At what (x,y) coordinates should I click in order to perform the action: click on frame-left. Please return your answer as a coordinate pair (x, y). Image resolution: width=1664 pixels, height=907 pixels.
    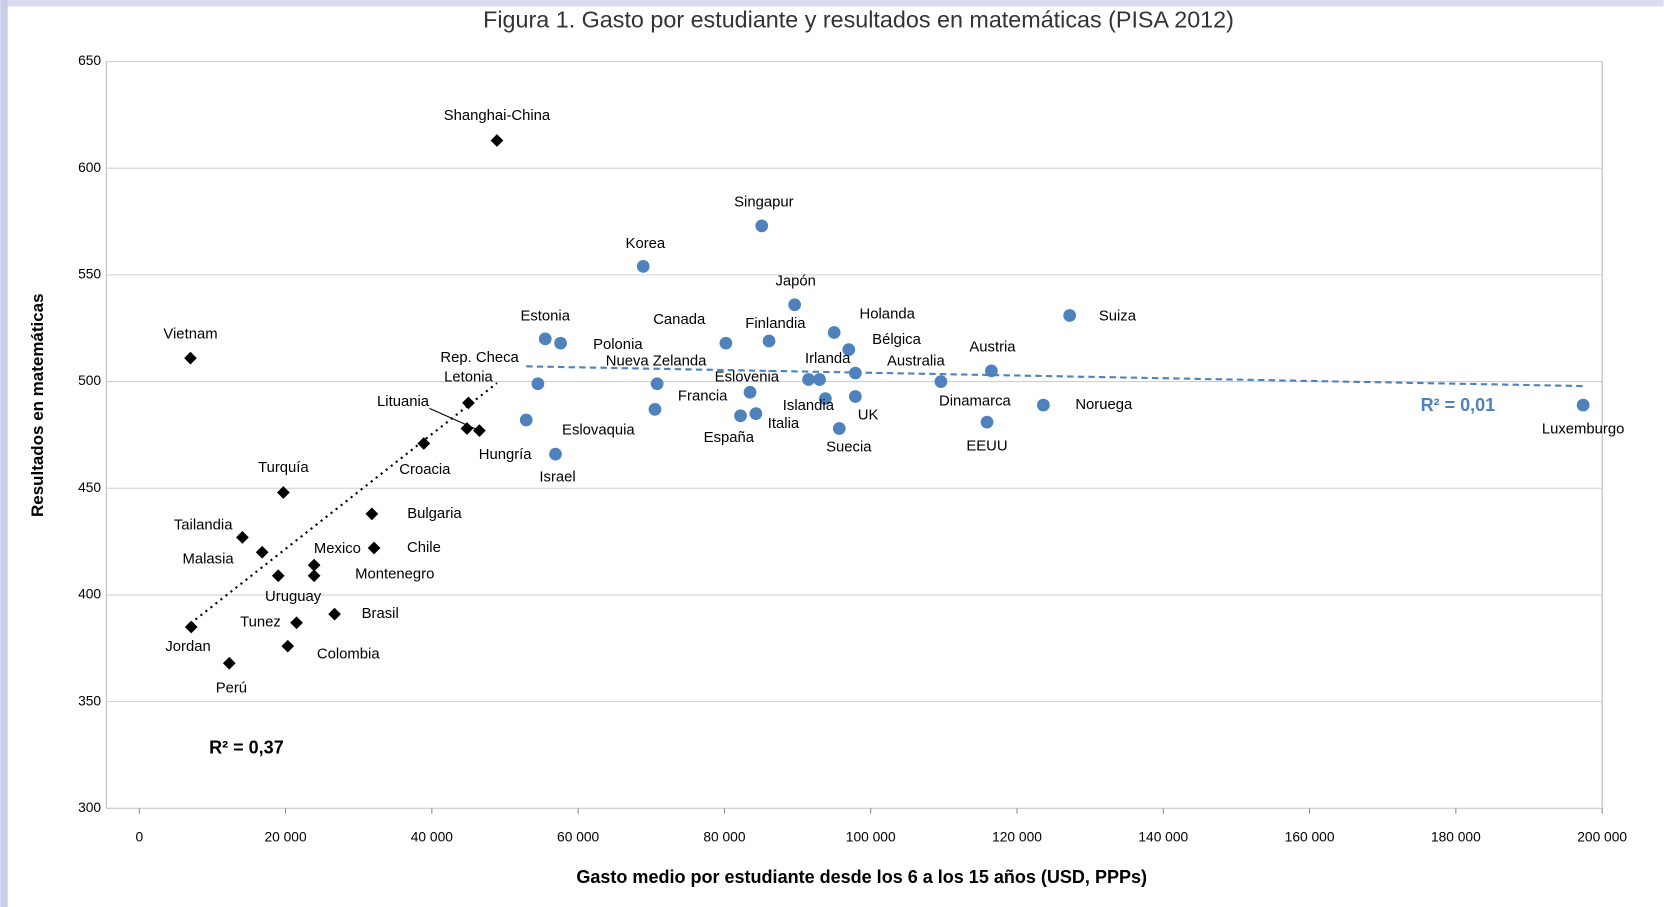
    Looking at the image, I should click on (4, 453).